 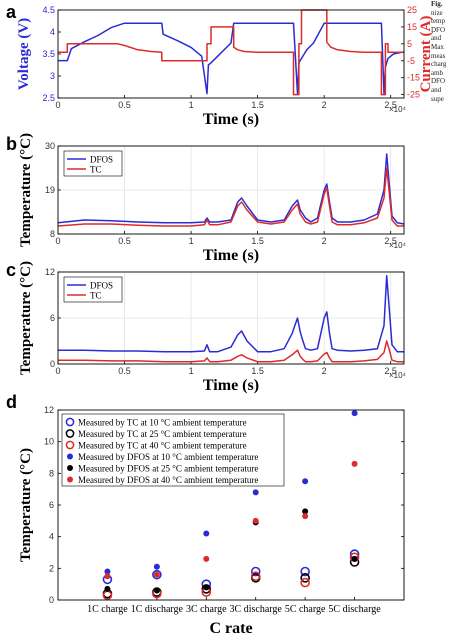 I want to click on series-line-right, so click(x=231, y=52).